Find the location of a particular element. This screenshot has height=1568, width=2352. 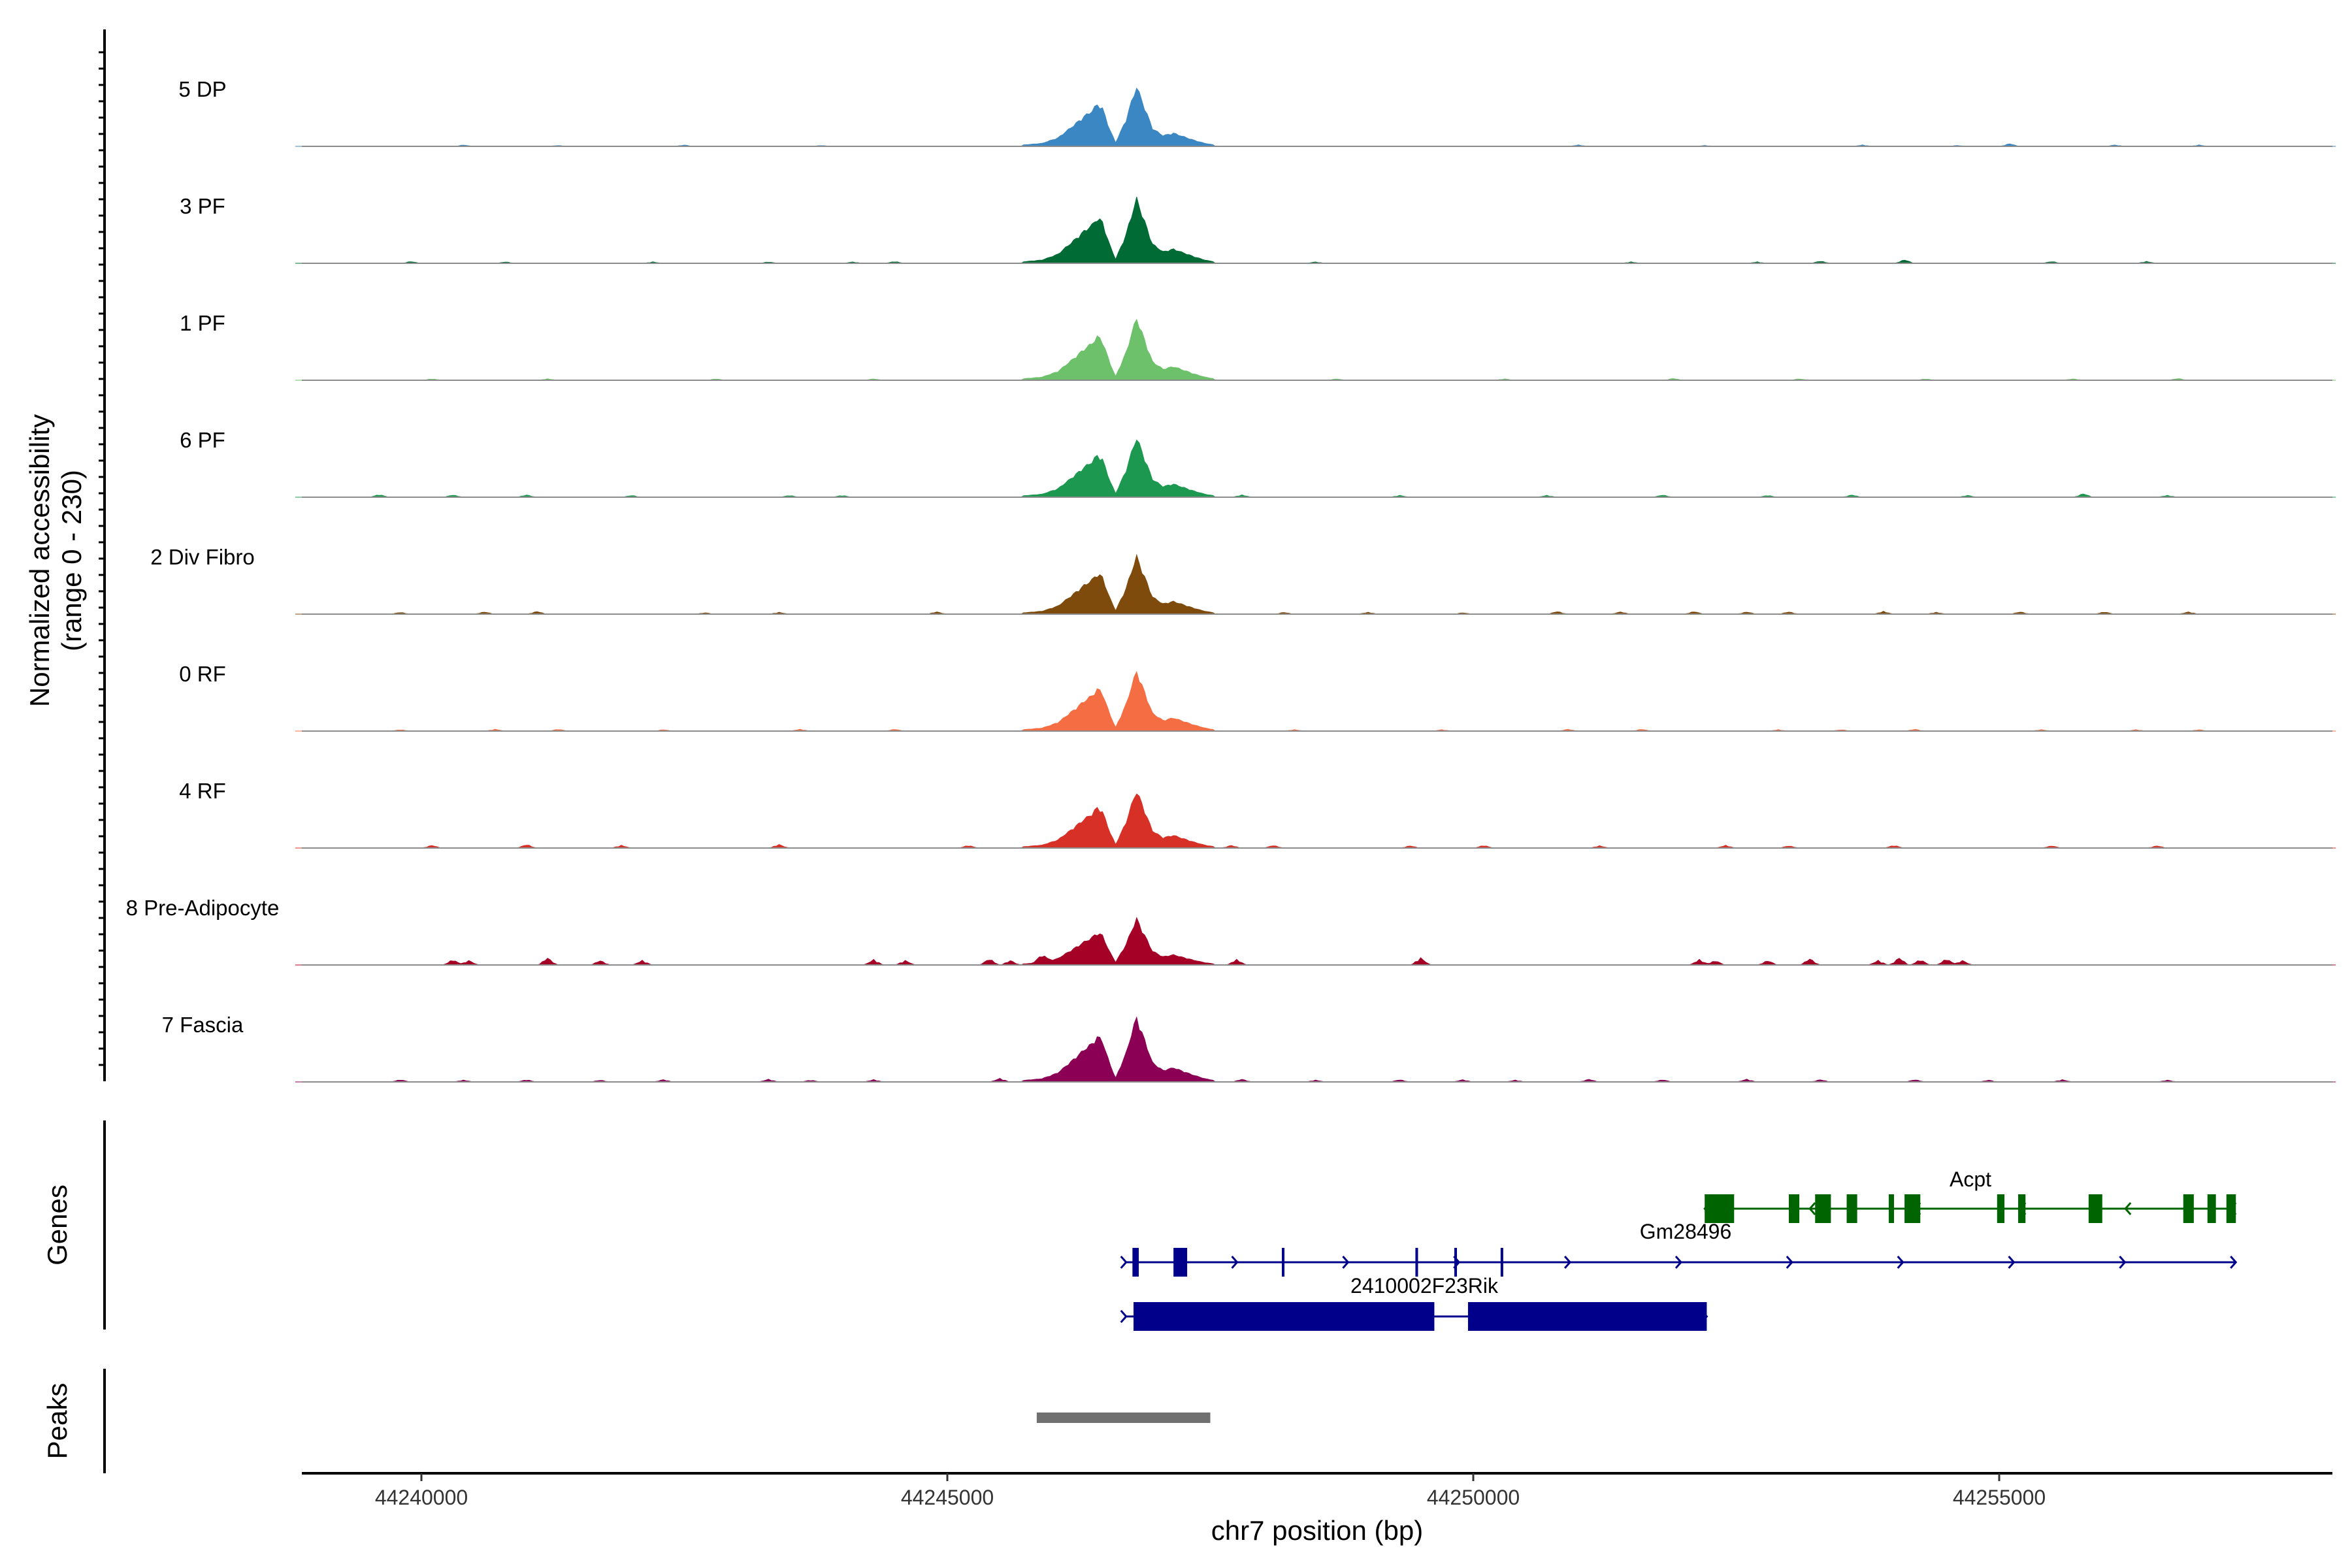

gene-label-2410002f23rik: 2410002F23Rik is located at coordinates (1424, 1286).